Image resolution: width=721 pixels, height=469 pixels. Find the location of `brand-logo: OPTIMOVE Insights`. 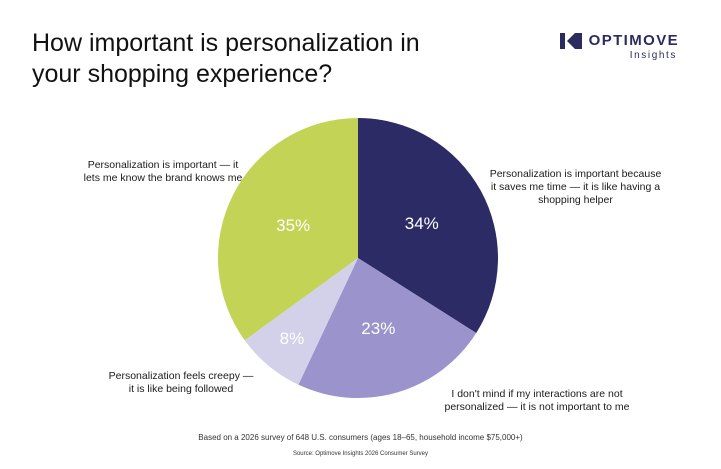

brand-logo: OPTIMOVE Insights is located at coordinates (619, 46).